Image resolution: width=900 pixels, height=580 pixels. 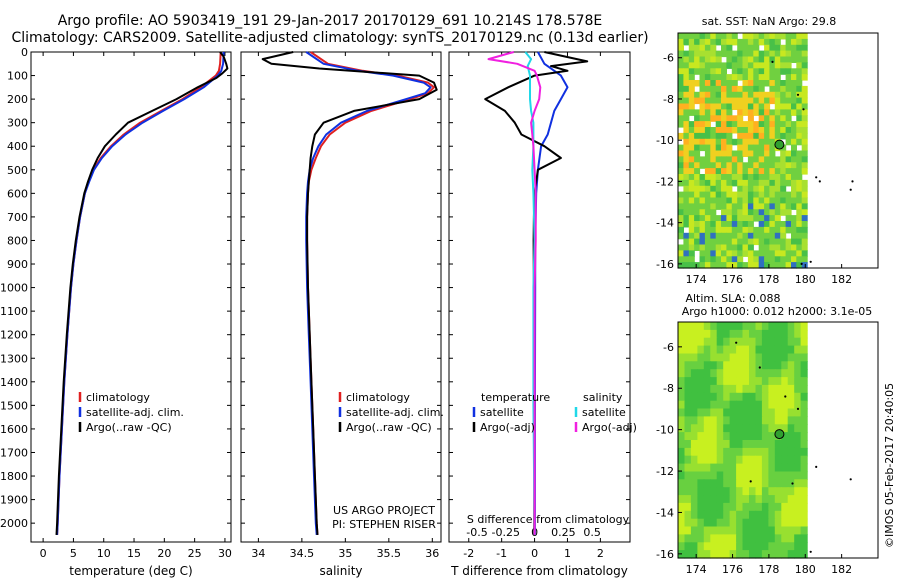 I want to click on map-sla_map-frame, so click(x=778, y=440).